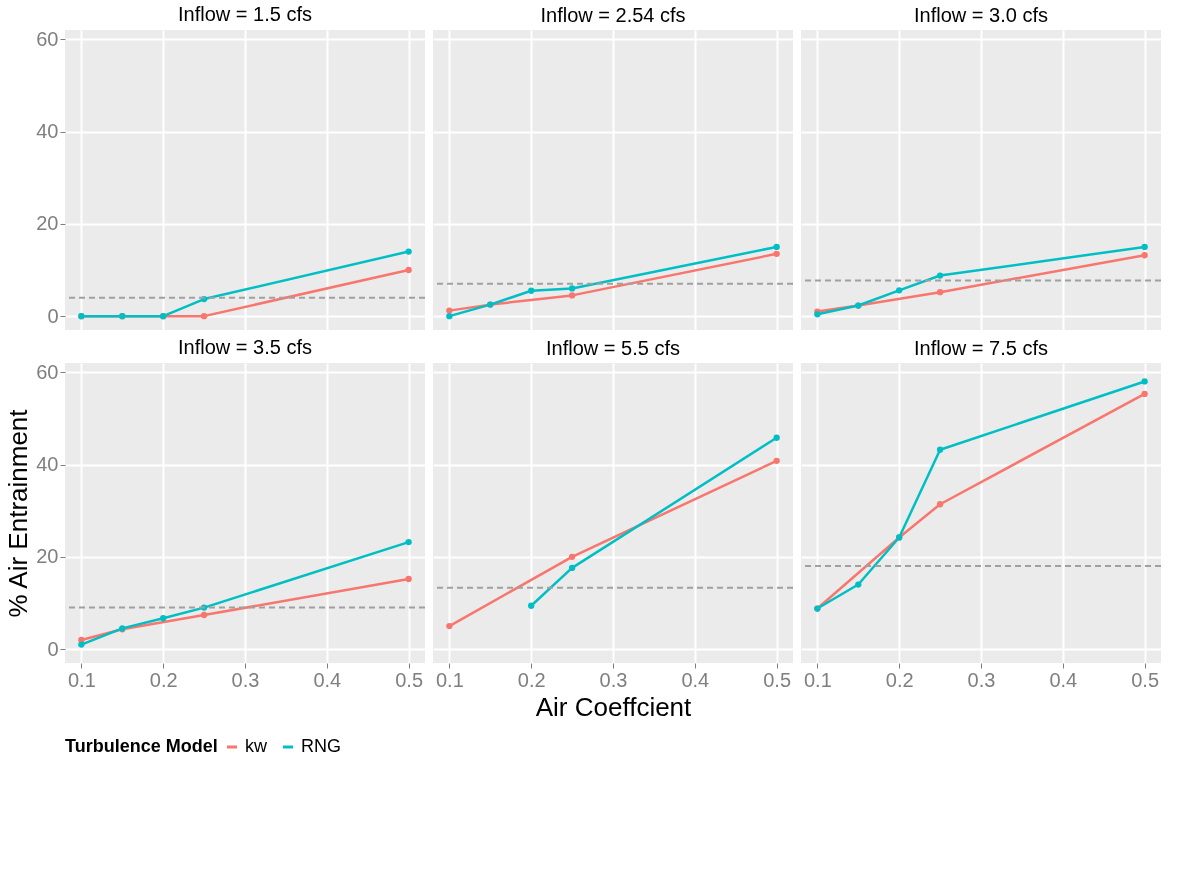 Image resolution: width=1200 pixels, height=869 pixels. I want to click on y-axis-title: % Air Entrainment, so click(18, 513).